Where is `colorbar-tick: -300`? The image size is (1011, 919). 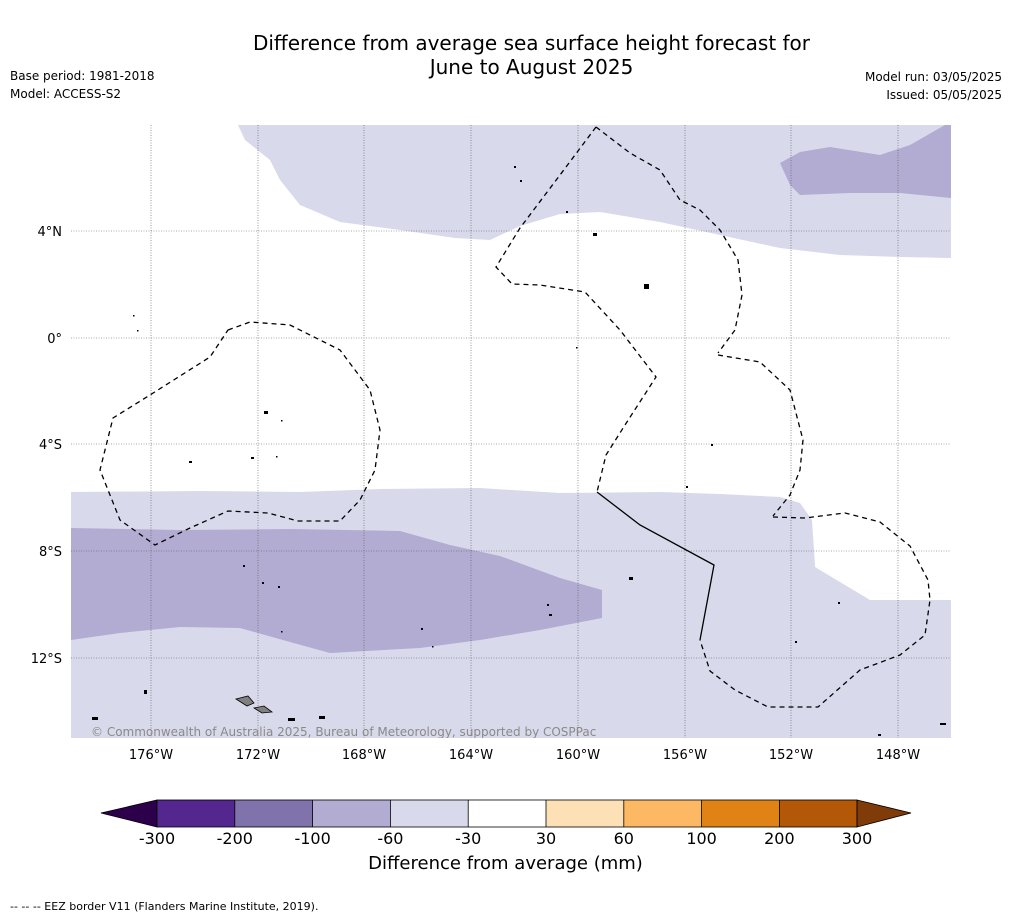
colorbar-tick: -300 is located at coordinates (157, 838).